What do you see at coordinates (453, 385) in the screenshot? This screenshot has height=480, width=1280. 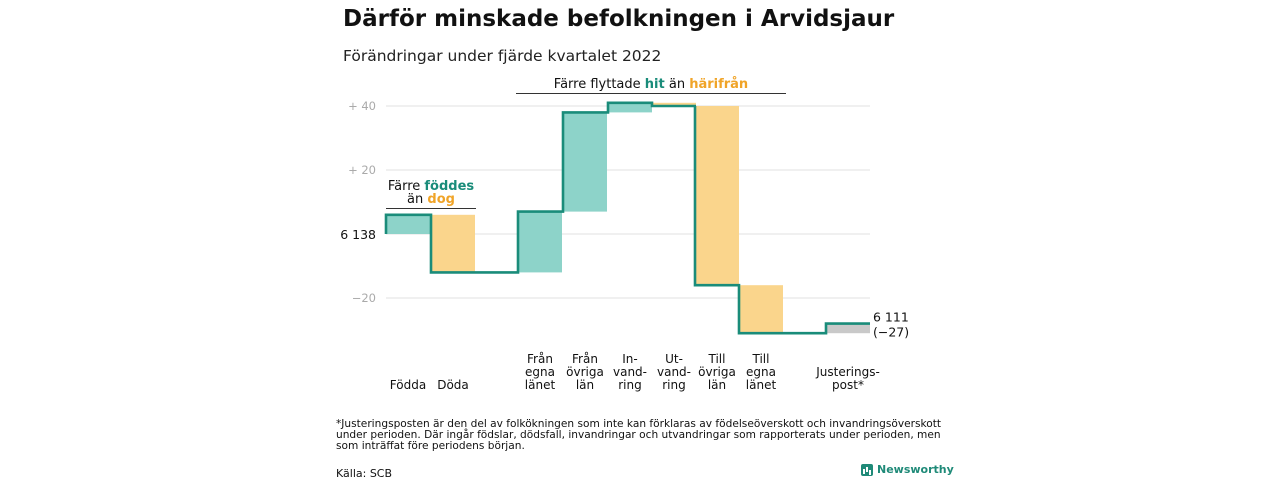 I see `category-label: Döda` at bounding box center [453, 385].